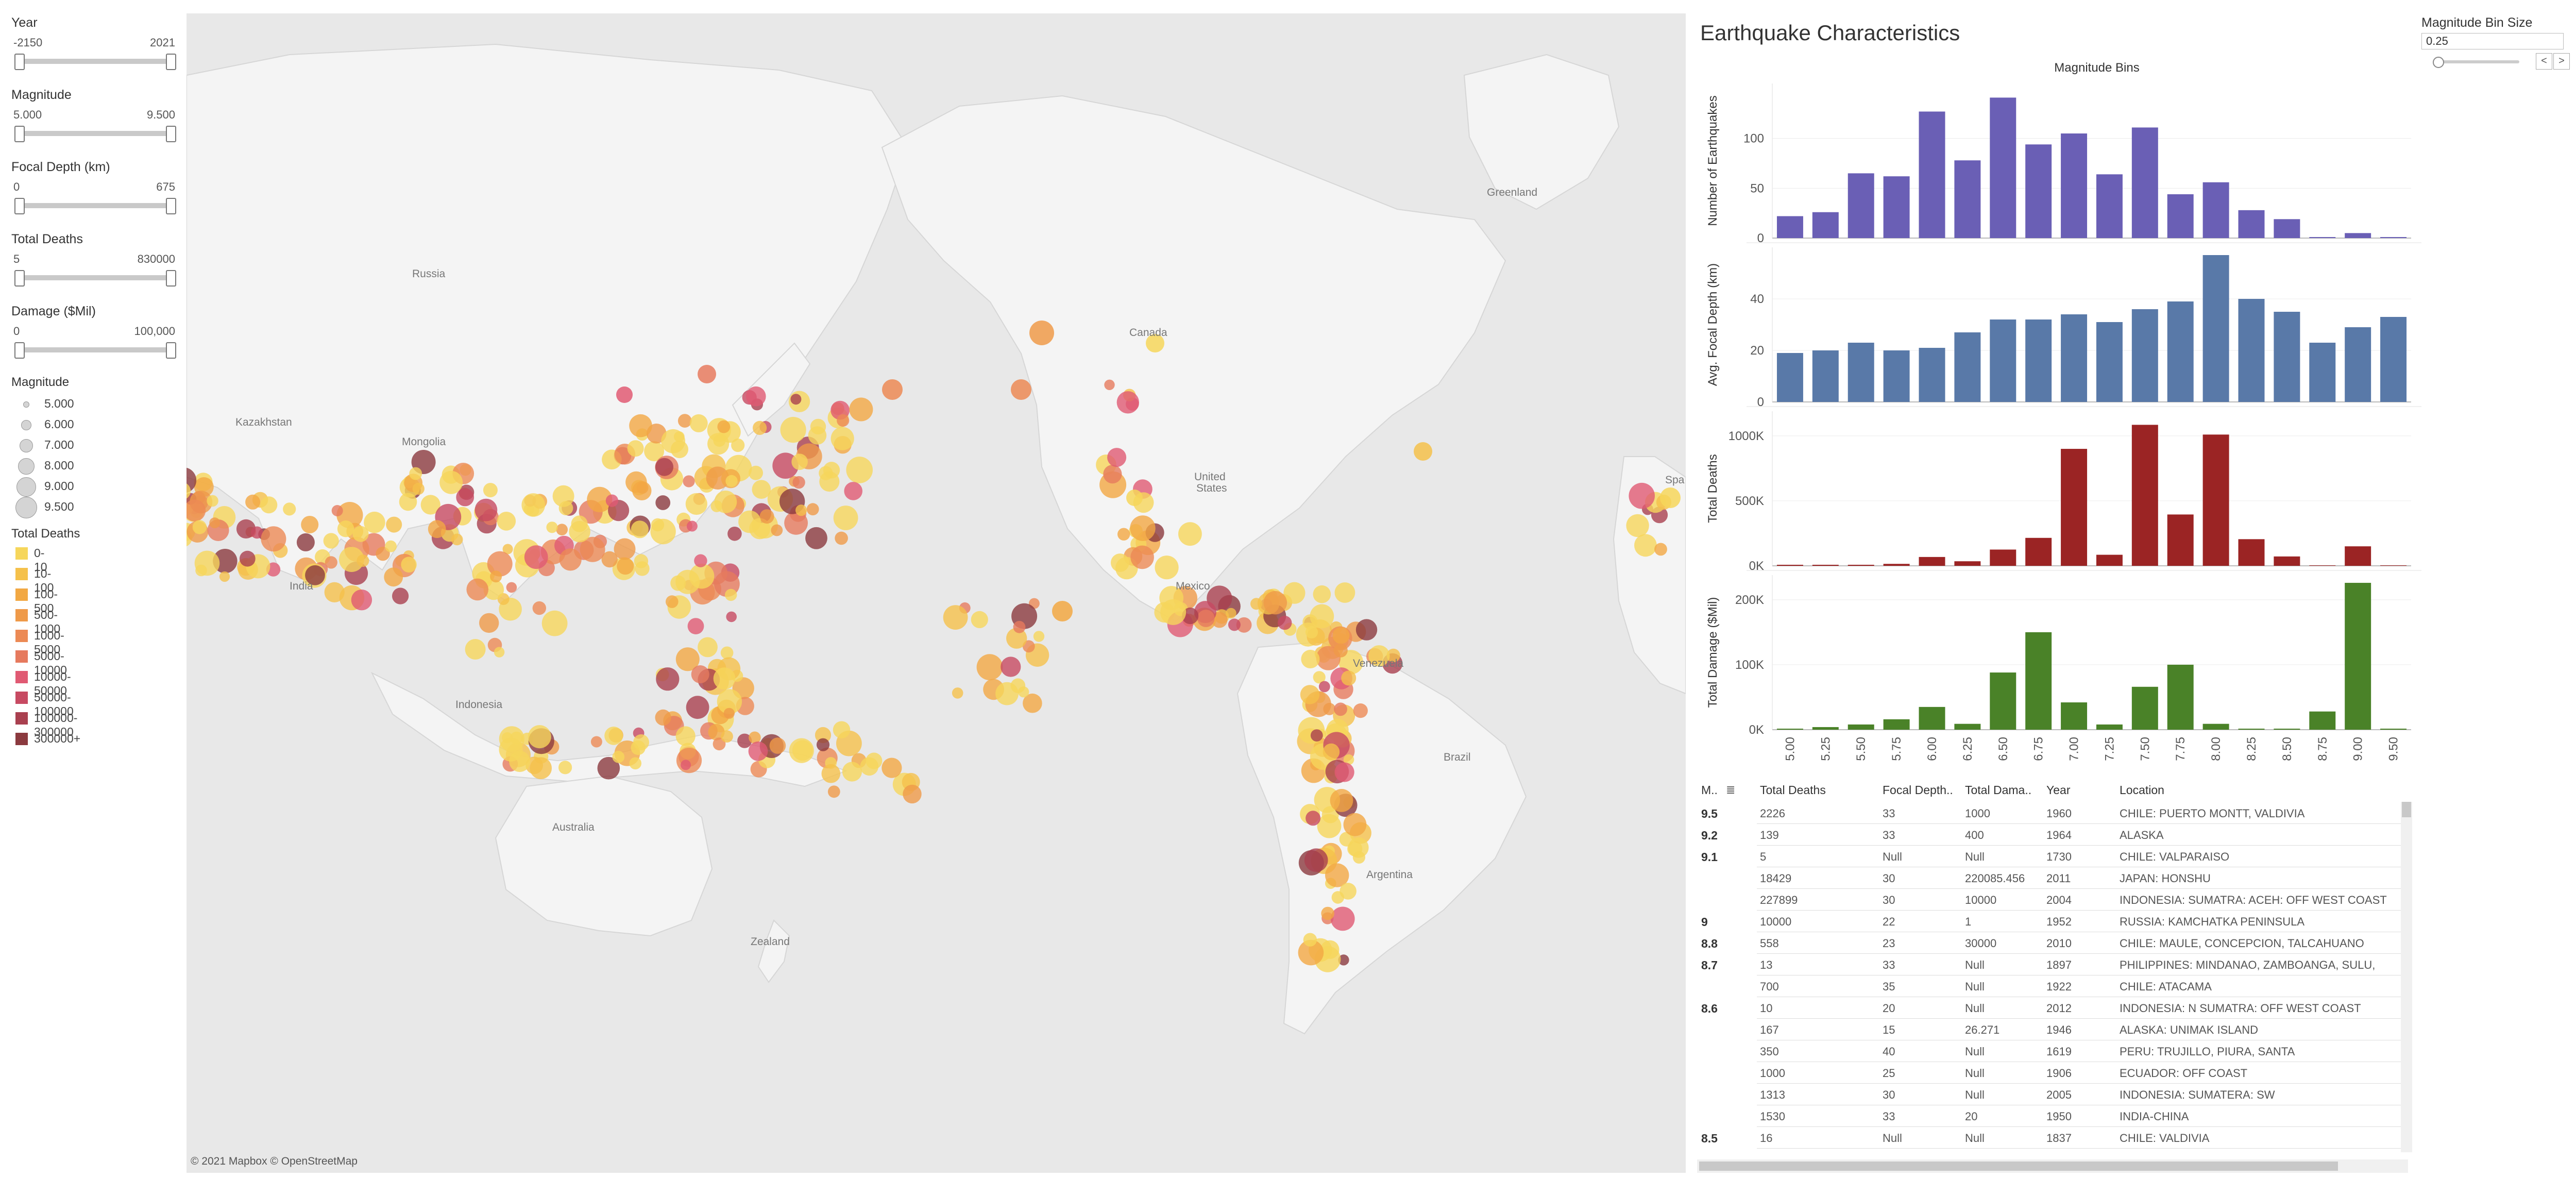  What do you see at coordinates (2079, 878) in the screenshot?
I see `table-row: 18429 30 220085.456 2011 JAPAN: HONSHU` at bounding box center [2079, 878].